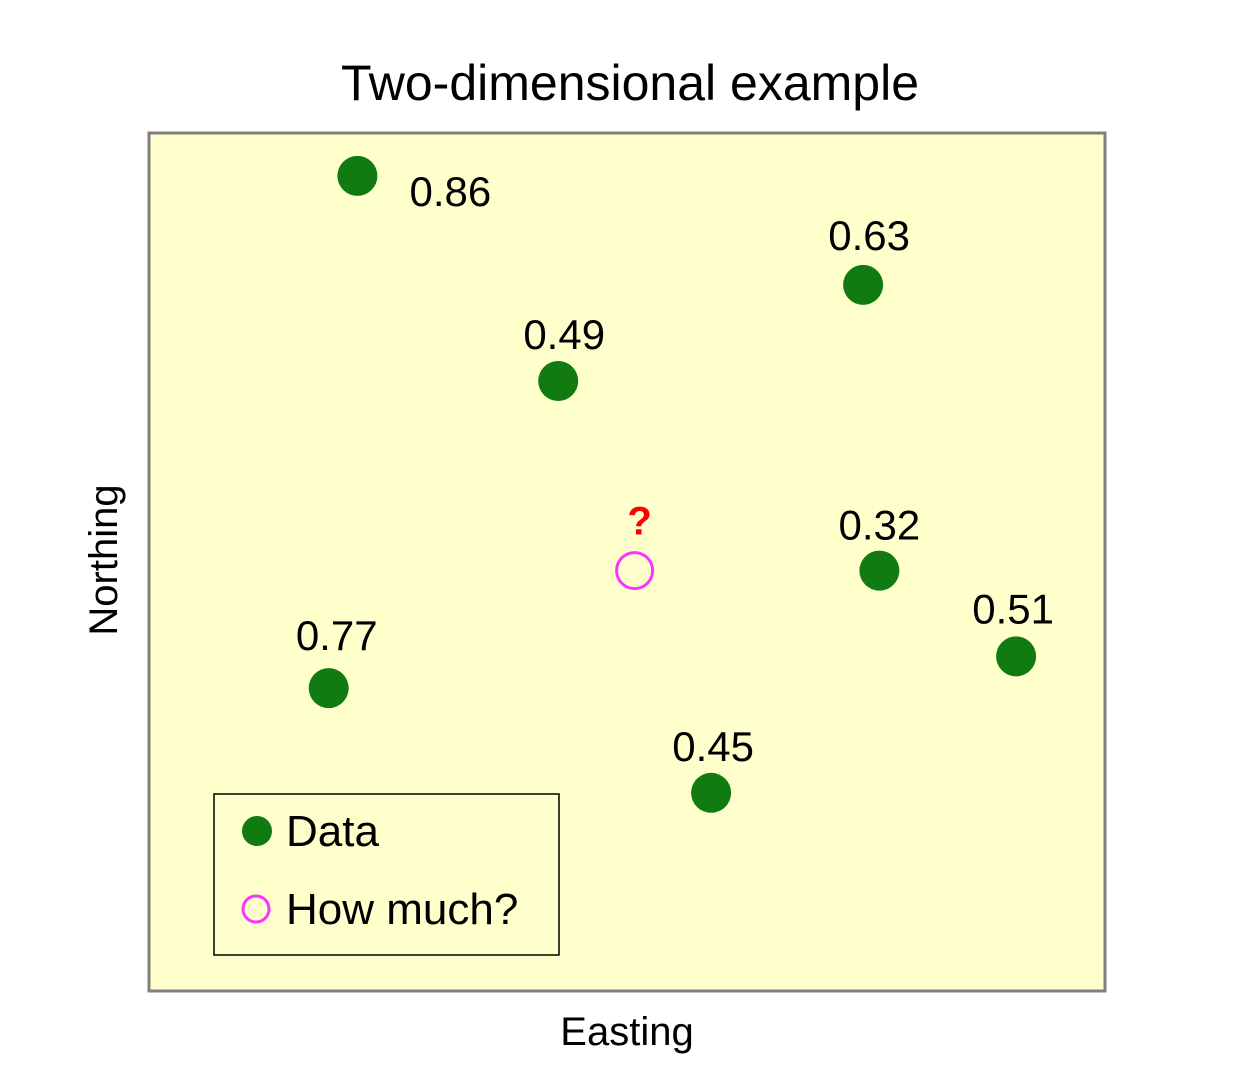  I want to click on legend: Data How much?, so click(386, 874).